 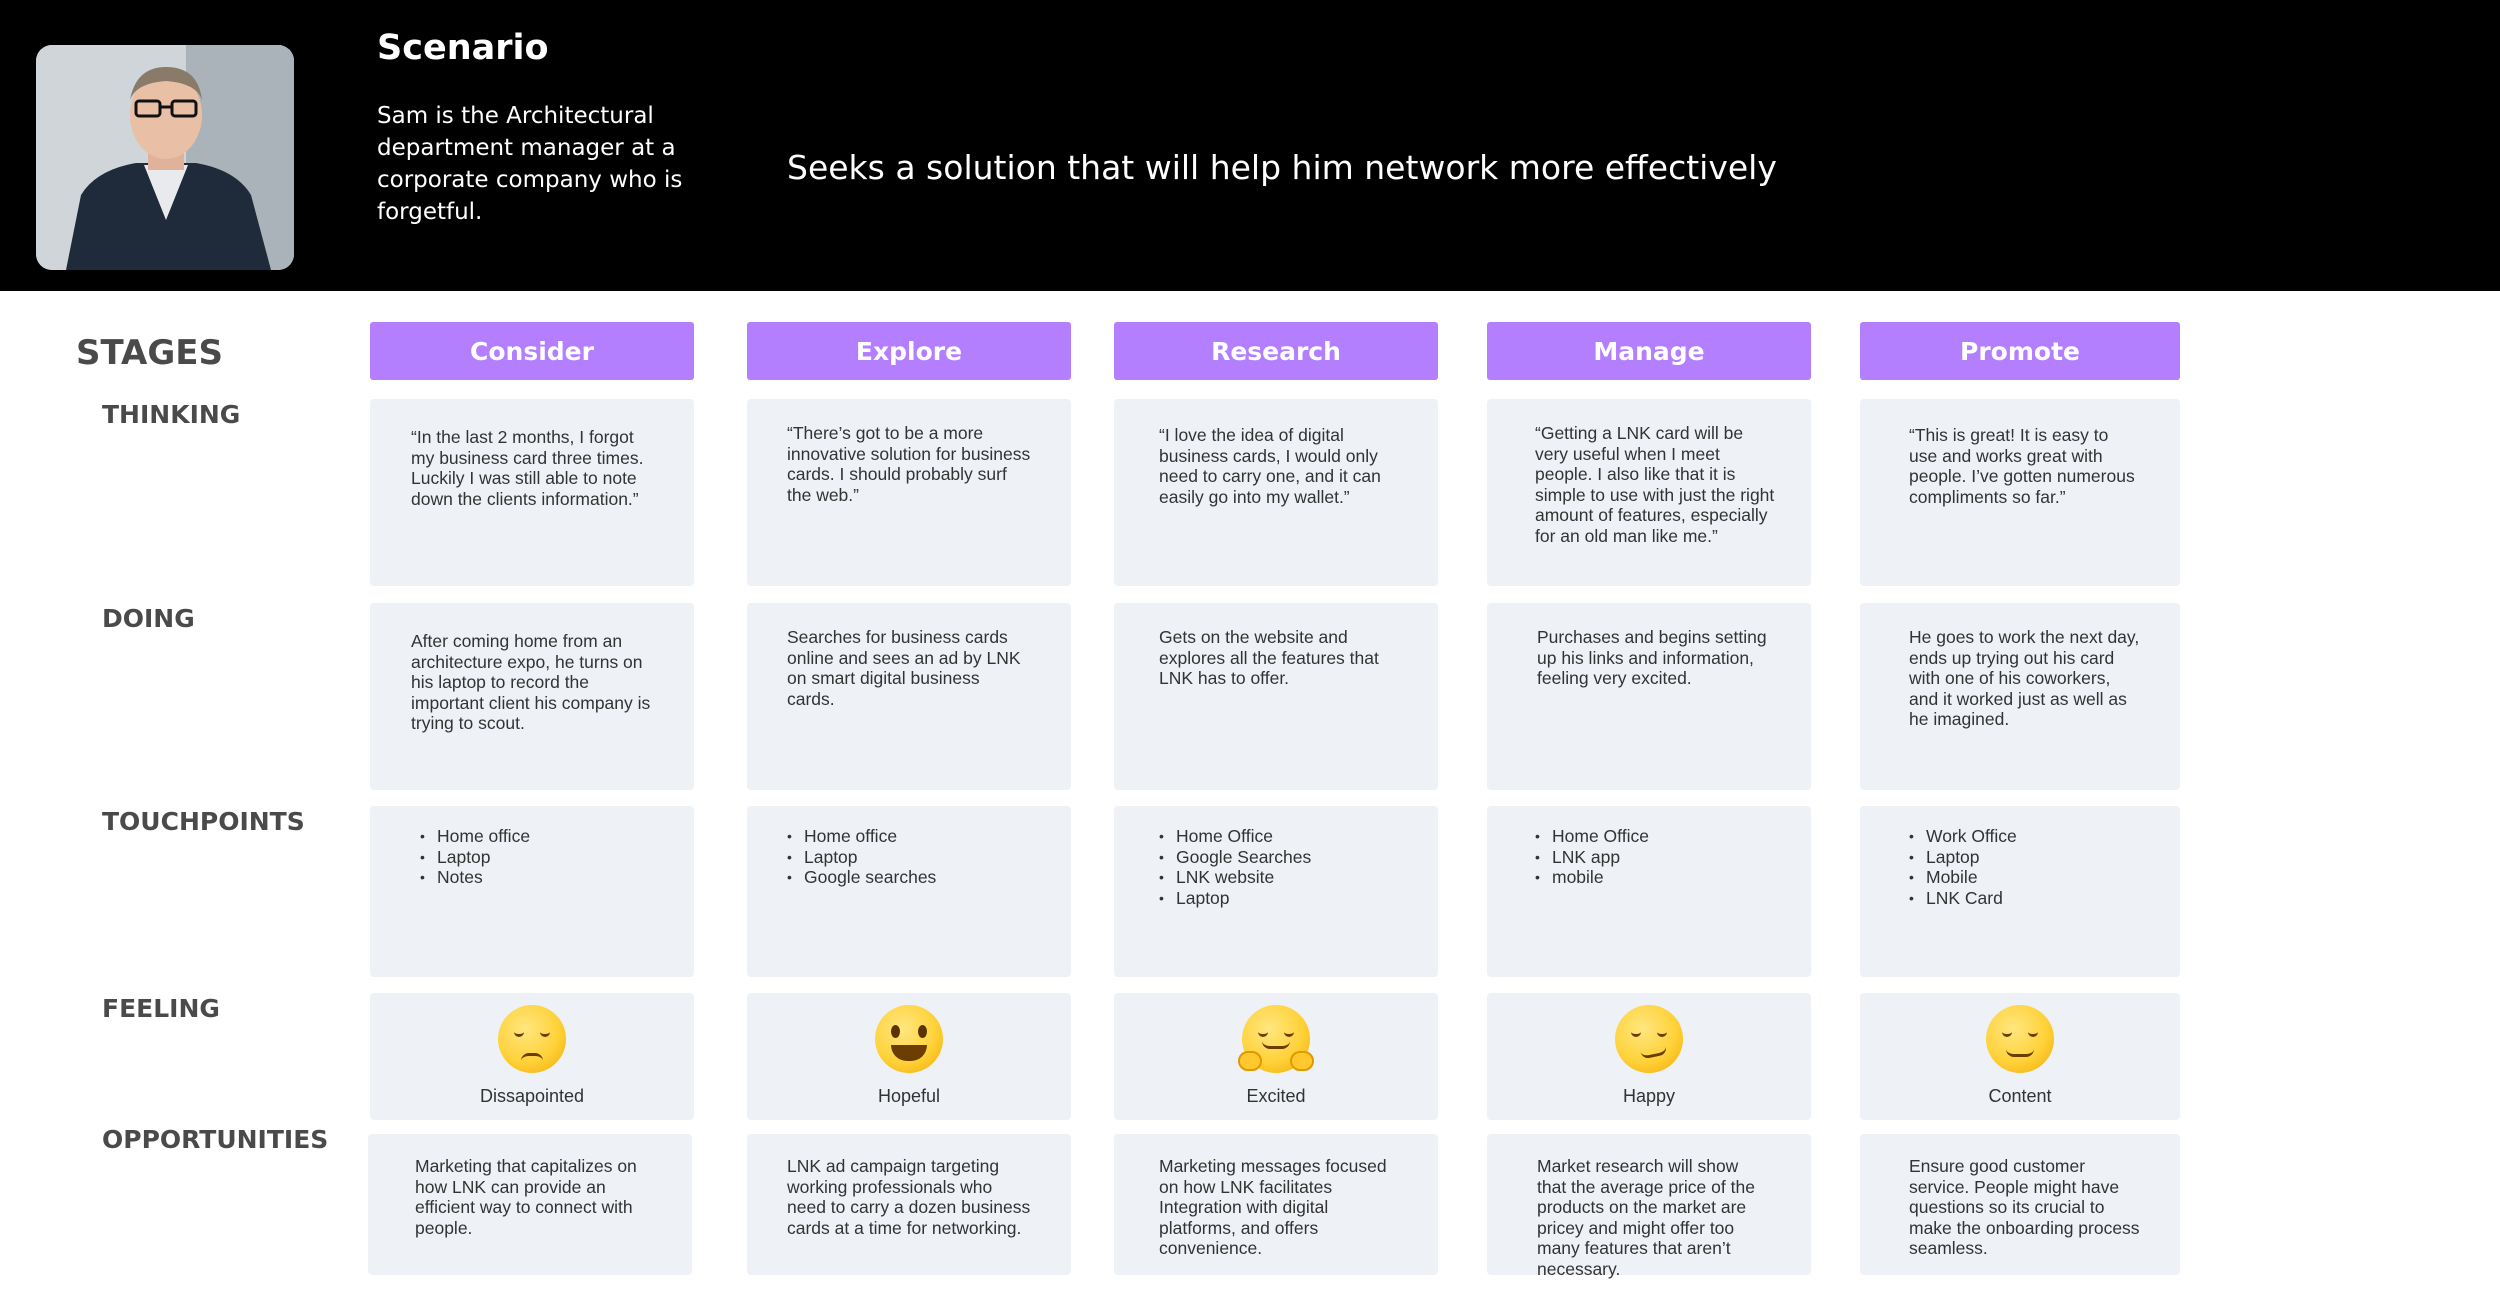 I want to click on thinking-label: THINKING, so click(x=171, y=414).